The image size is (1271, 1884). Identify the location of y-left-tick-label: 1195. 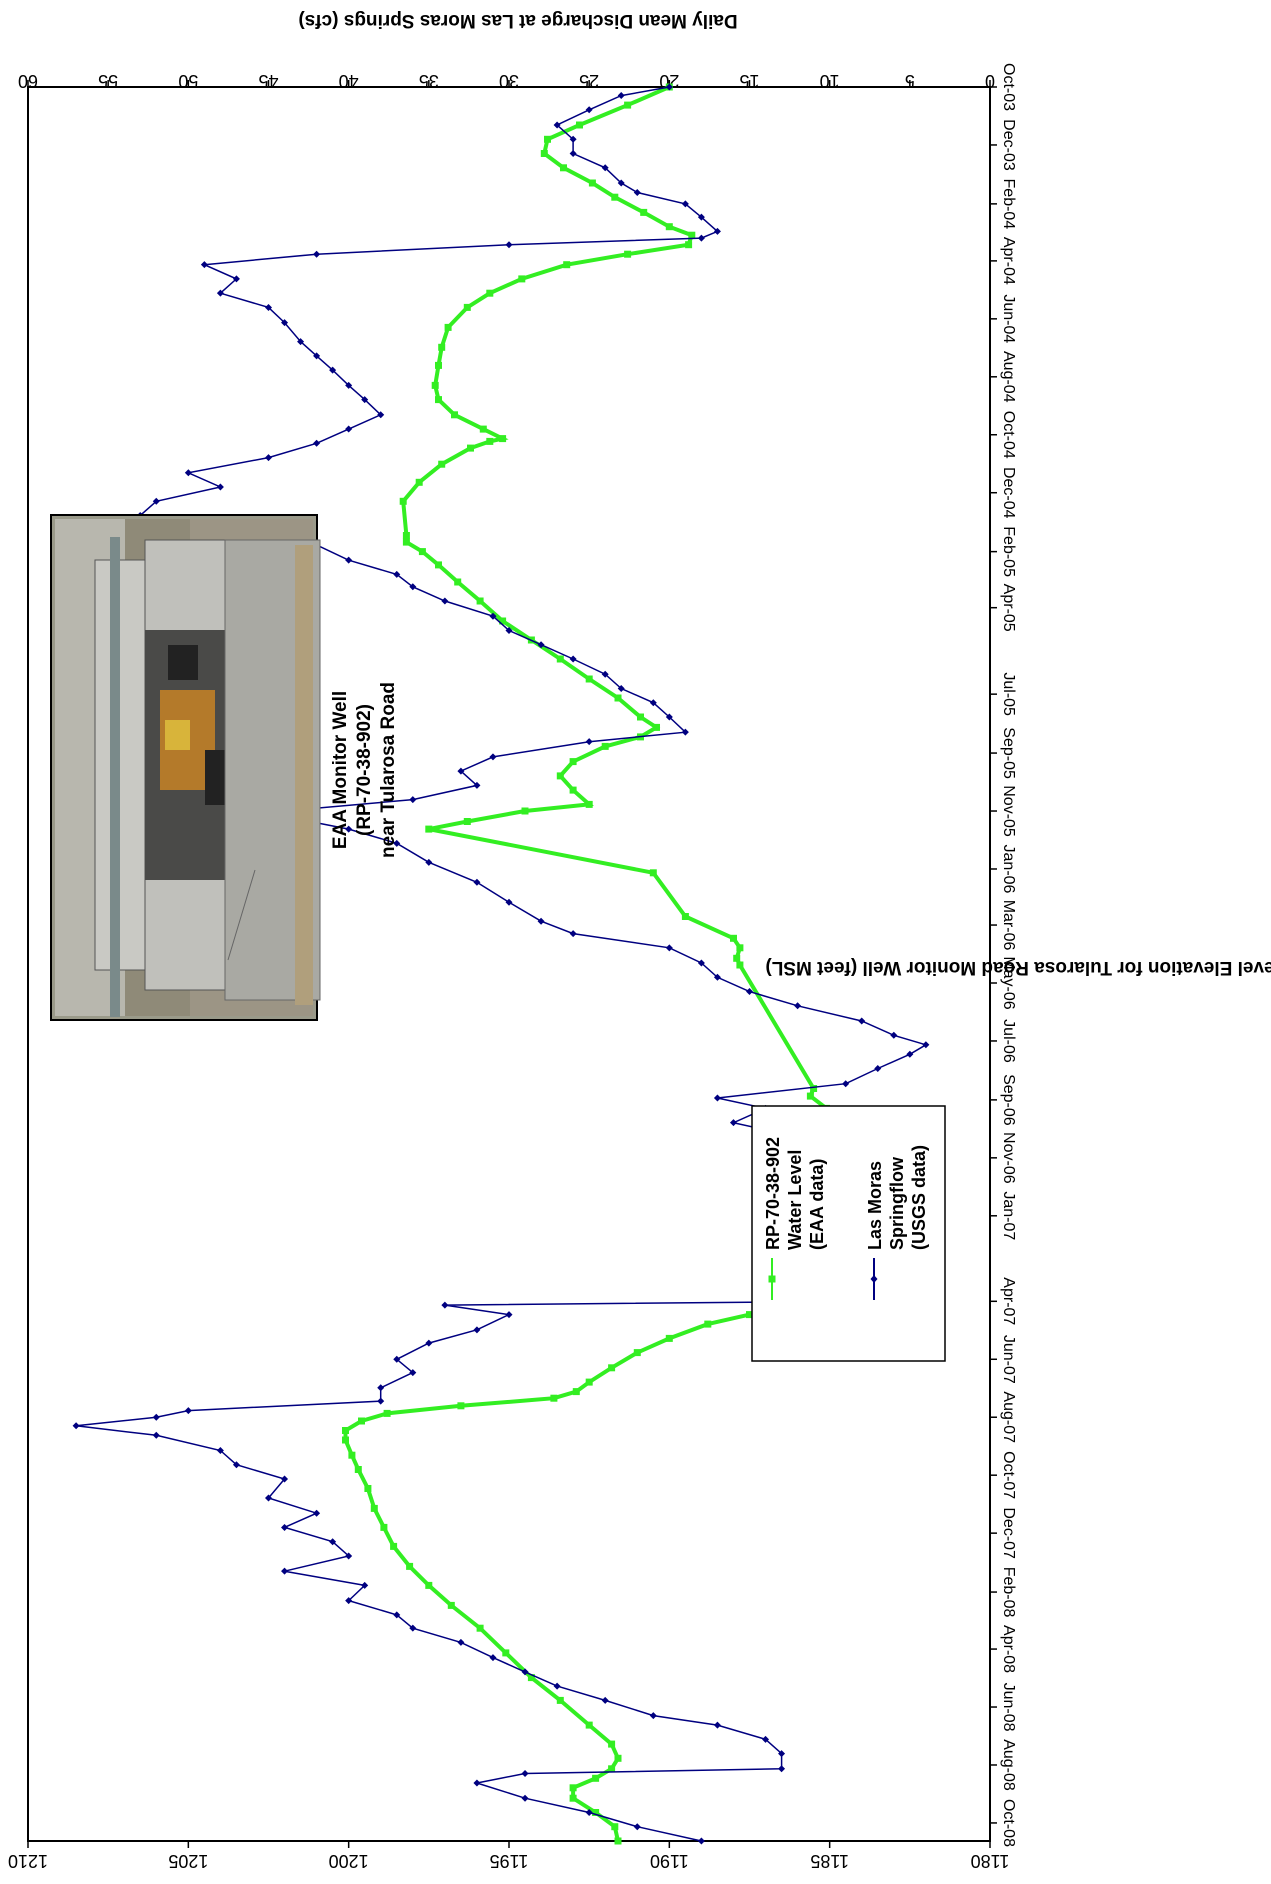
(509, 1861).